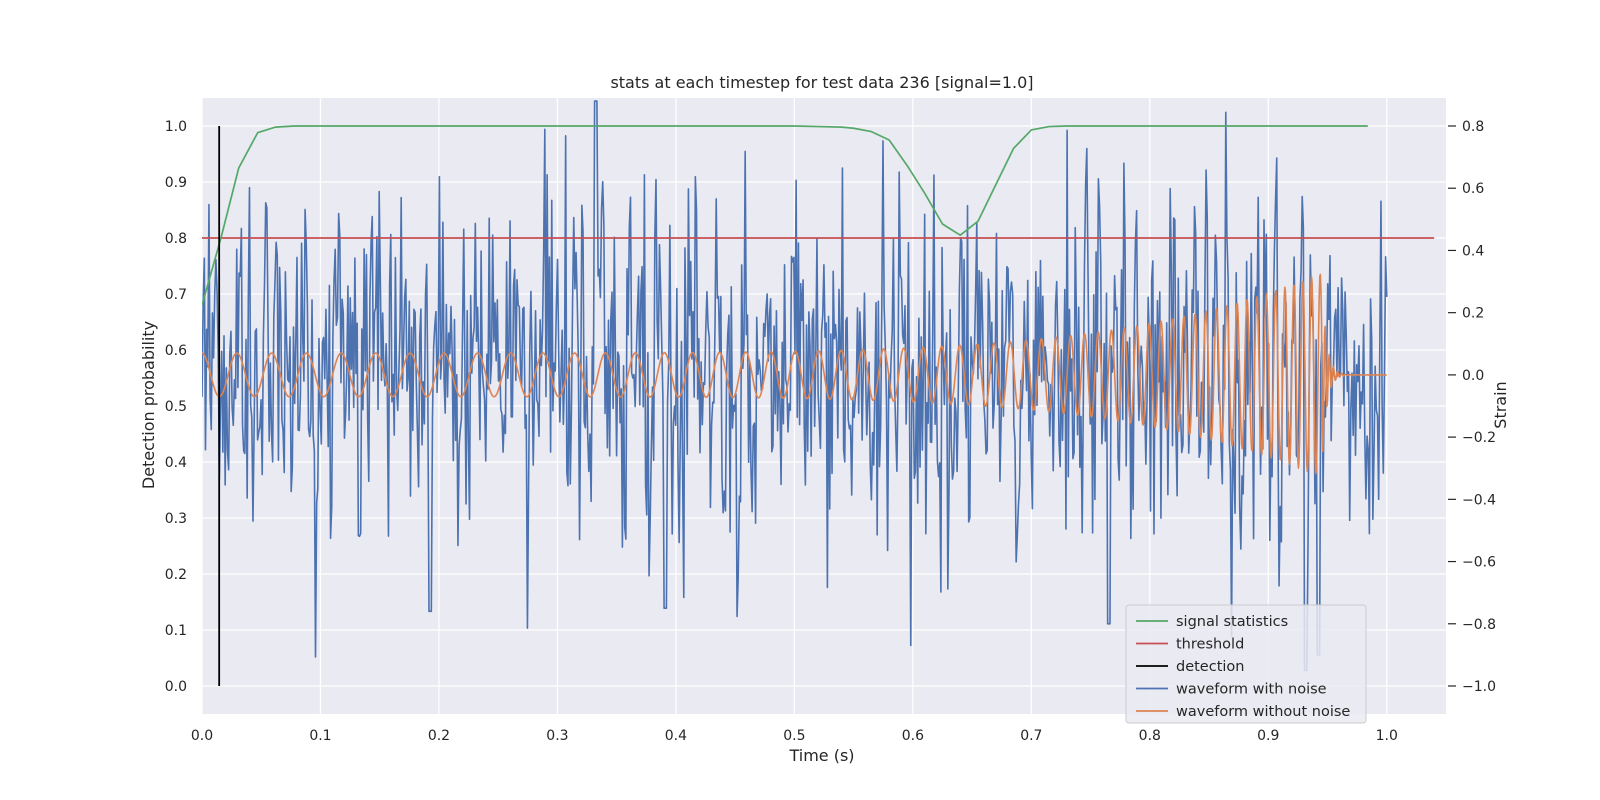 This screenshot has width=1600, height=800. Describe the element at coordinates (176, 575) in the screenshot. I see `y-left-tick-label: 0.2` at that location.